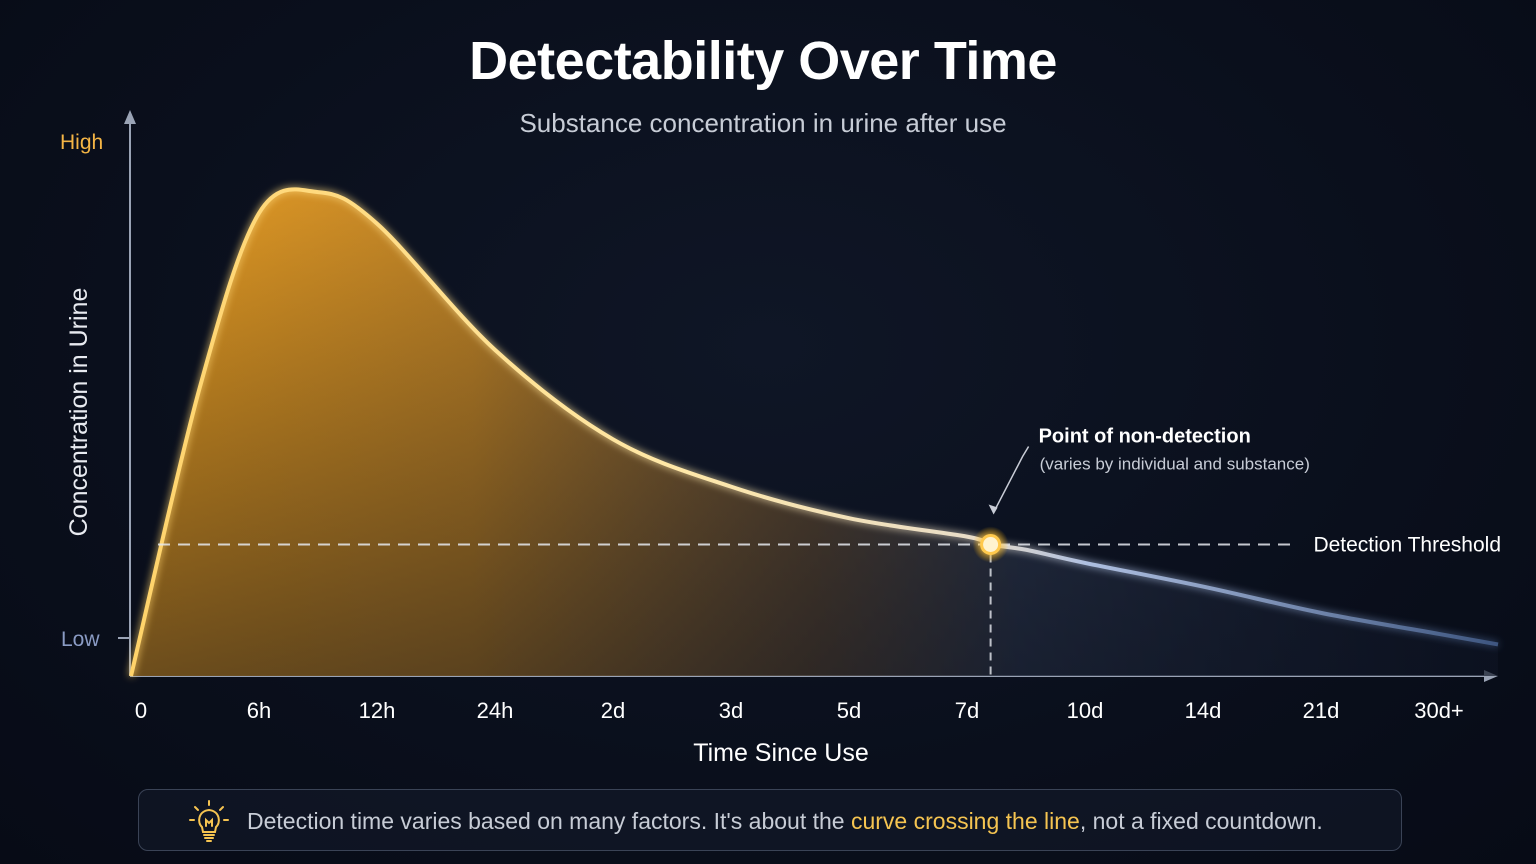 This screenshot has width=1536, height=864. Describe the element at coordinates (849, 710) in the screenshot. I see `x-tick-label: 5d` at that location.